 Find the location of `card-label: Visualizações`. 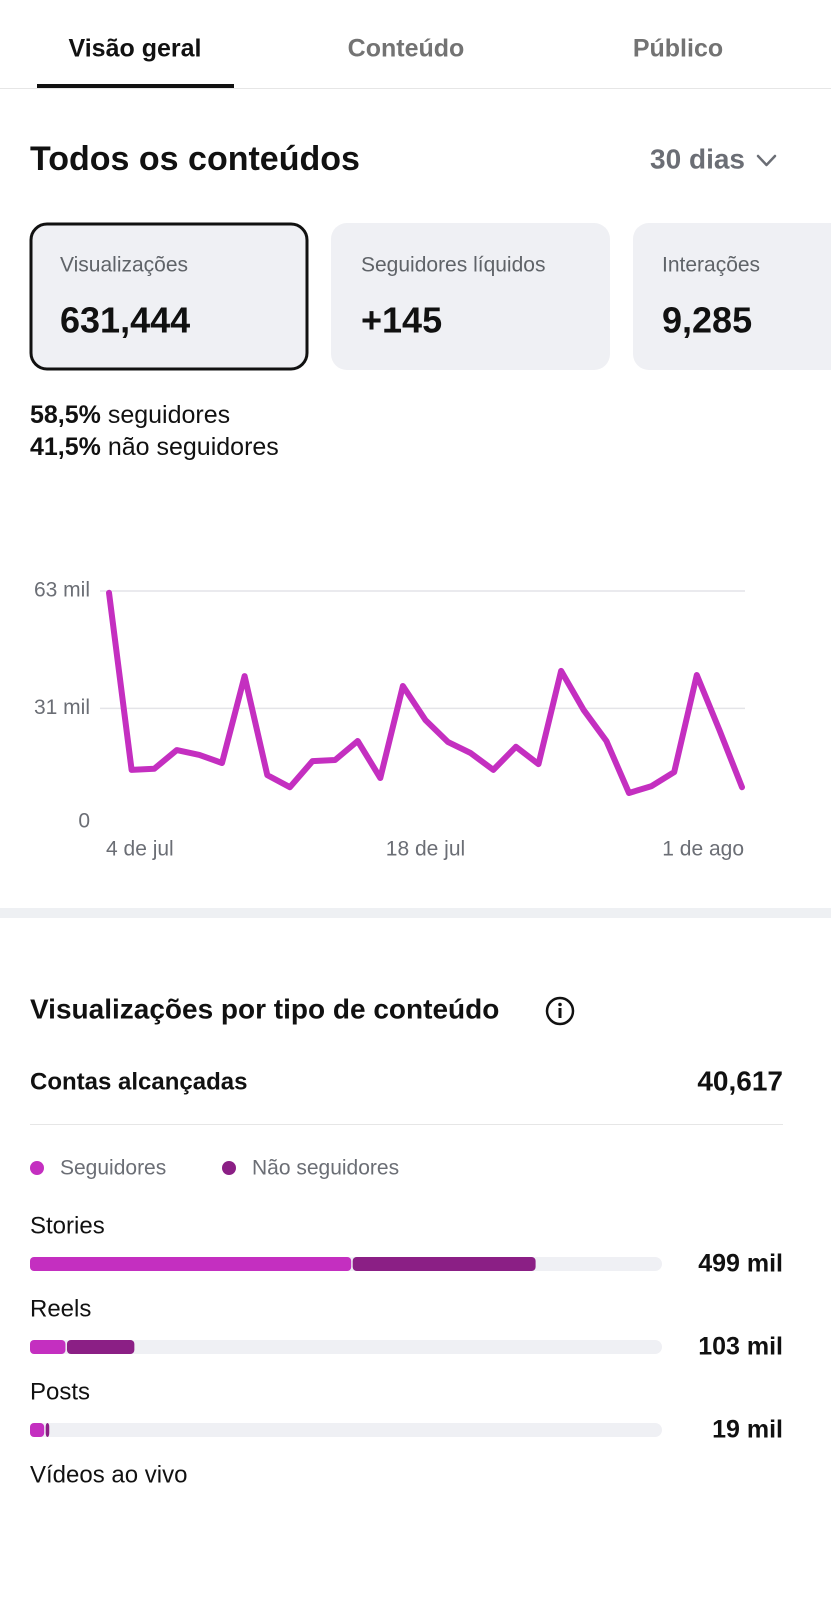

card-label: Visualizações is located at coordinates (124, 265).